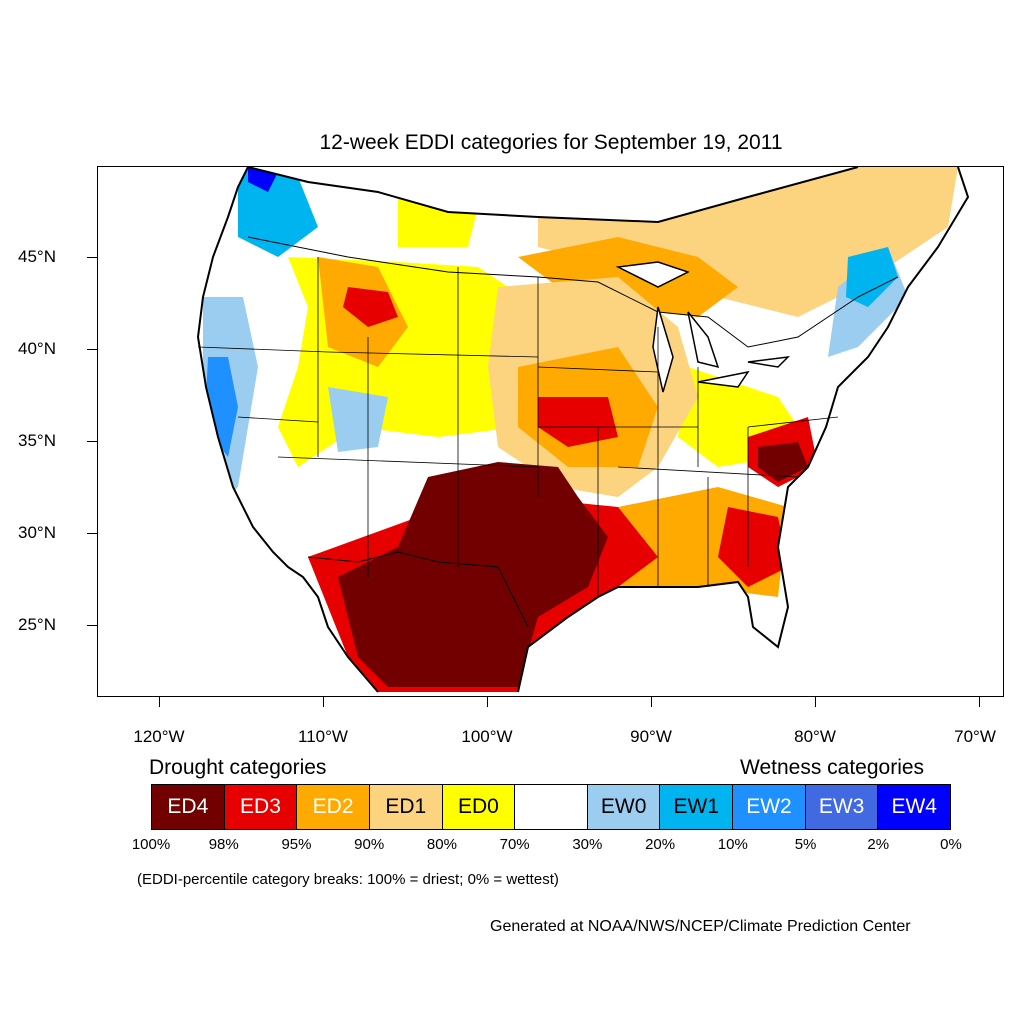  Describe the element at coordinates (441, 844) in the screenshot. I see `legend-break-label: 80%` at that location.